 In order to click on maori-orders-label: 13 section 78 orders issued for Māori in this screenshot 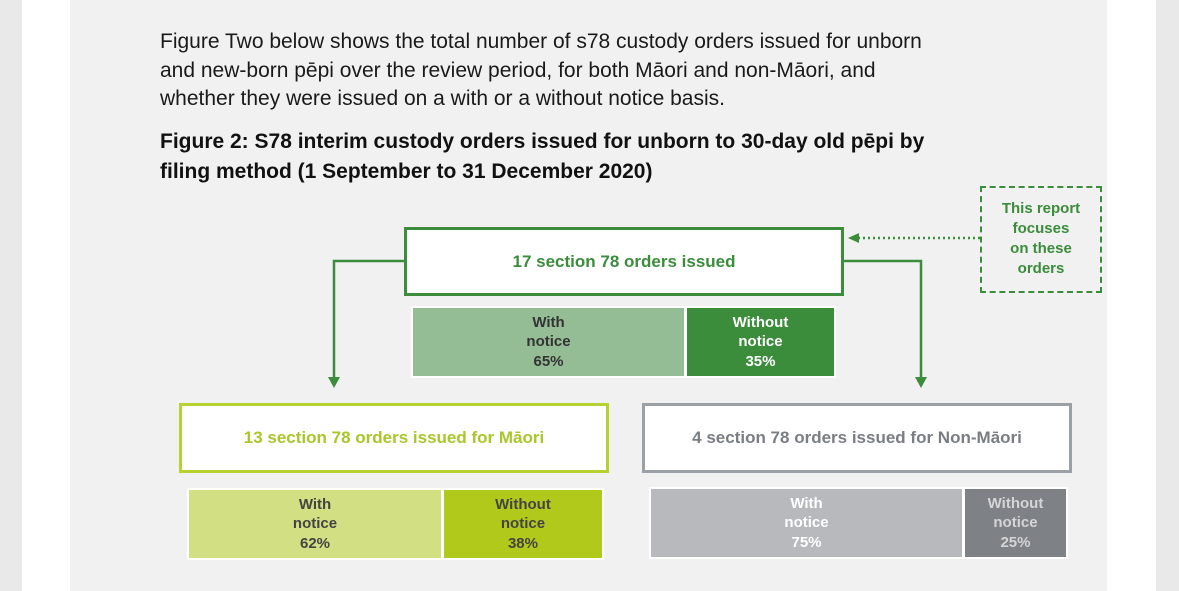, I will do `click(394, 437)`.